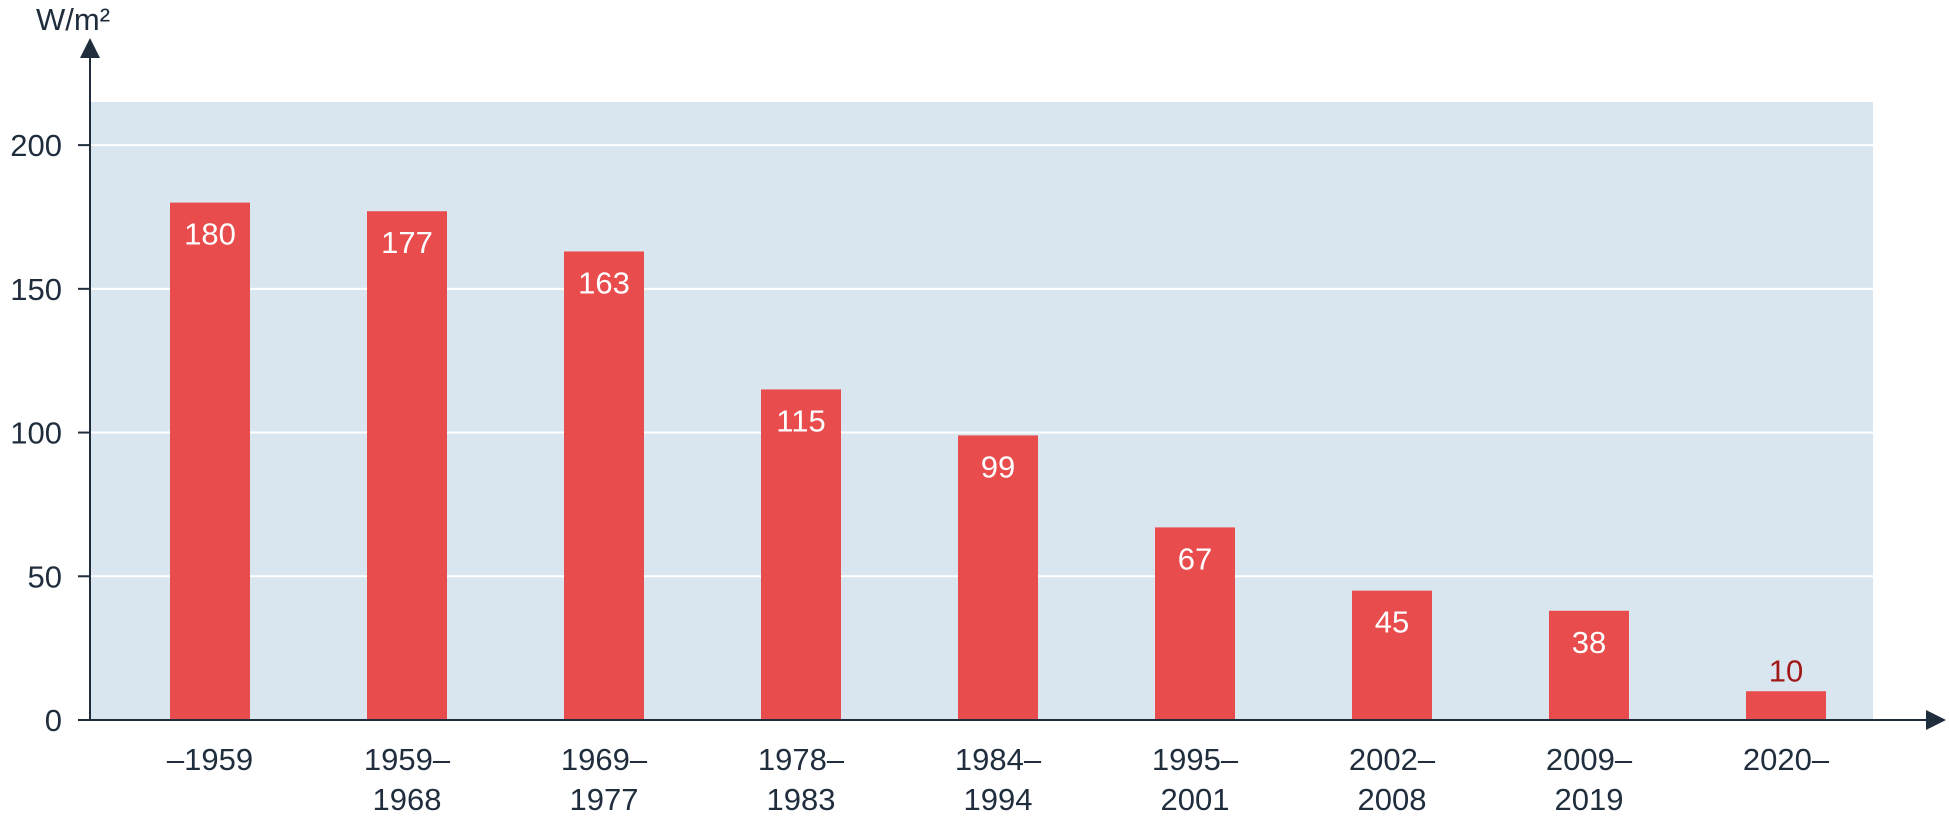 The height and width of the screenshot is (829, 1949). What do you see at coordinates (1392, 622) in the screenshot?
I see `bar-value-label: 45` at bounding box center [1392, 622].